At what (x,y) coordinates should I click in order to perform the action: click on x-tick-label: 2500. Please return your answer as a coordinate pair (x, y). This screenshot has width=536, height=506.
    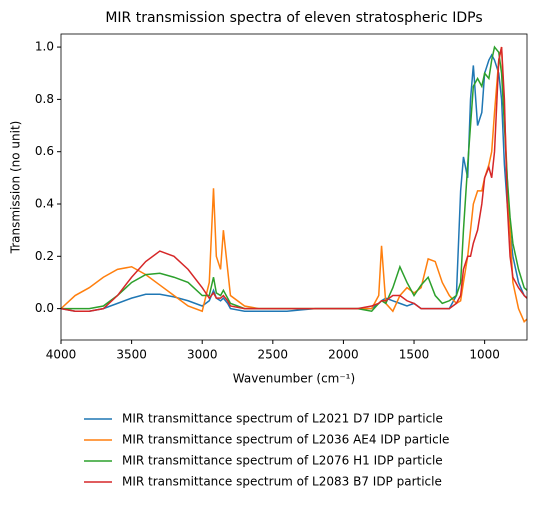
    Looking at the image, I should click on (273, 355).